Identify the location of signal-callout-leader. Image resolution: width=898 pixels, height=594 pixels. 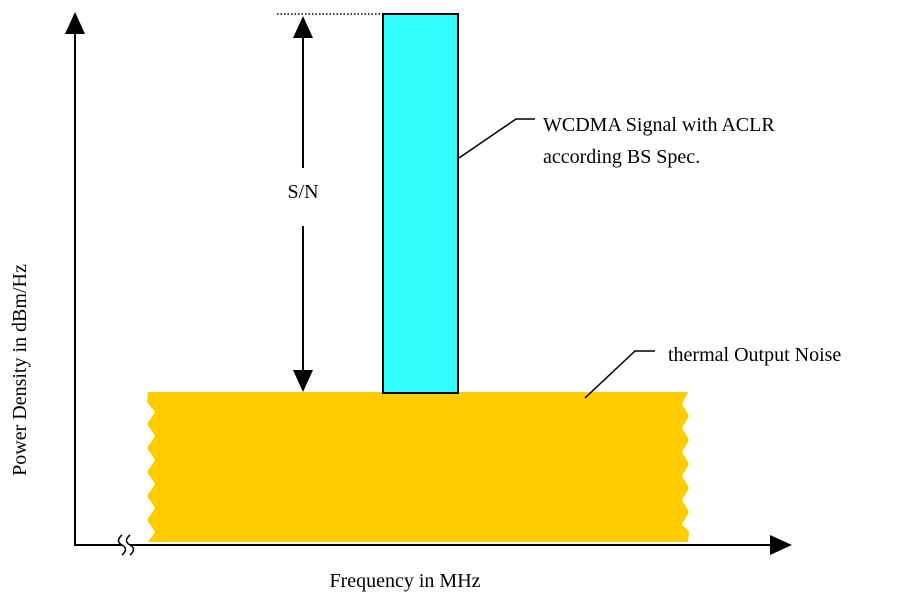
(496, 138).